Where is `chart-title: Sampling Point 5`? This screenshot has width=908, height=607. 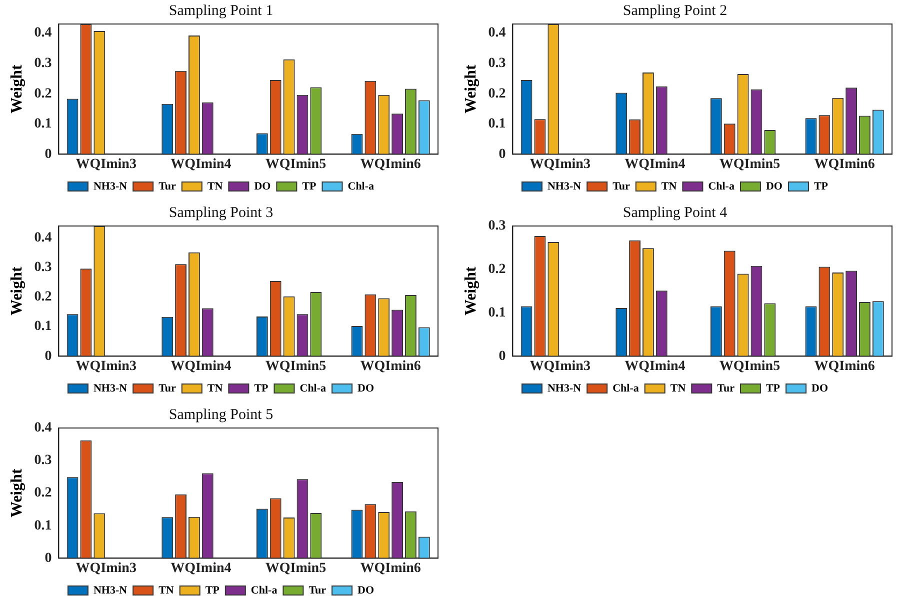 chart-title: Sampling Point 5 is located at coordinates (221, 414).